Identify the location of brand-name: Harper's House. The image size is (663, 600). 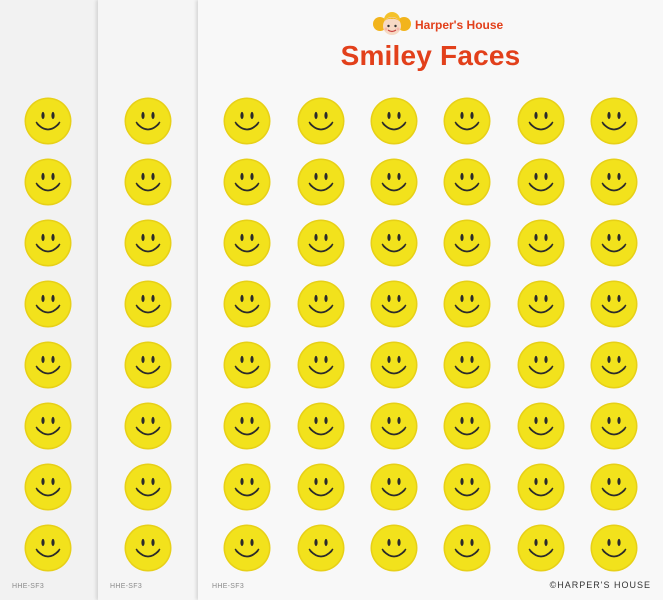
(459, 25).